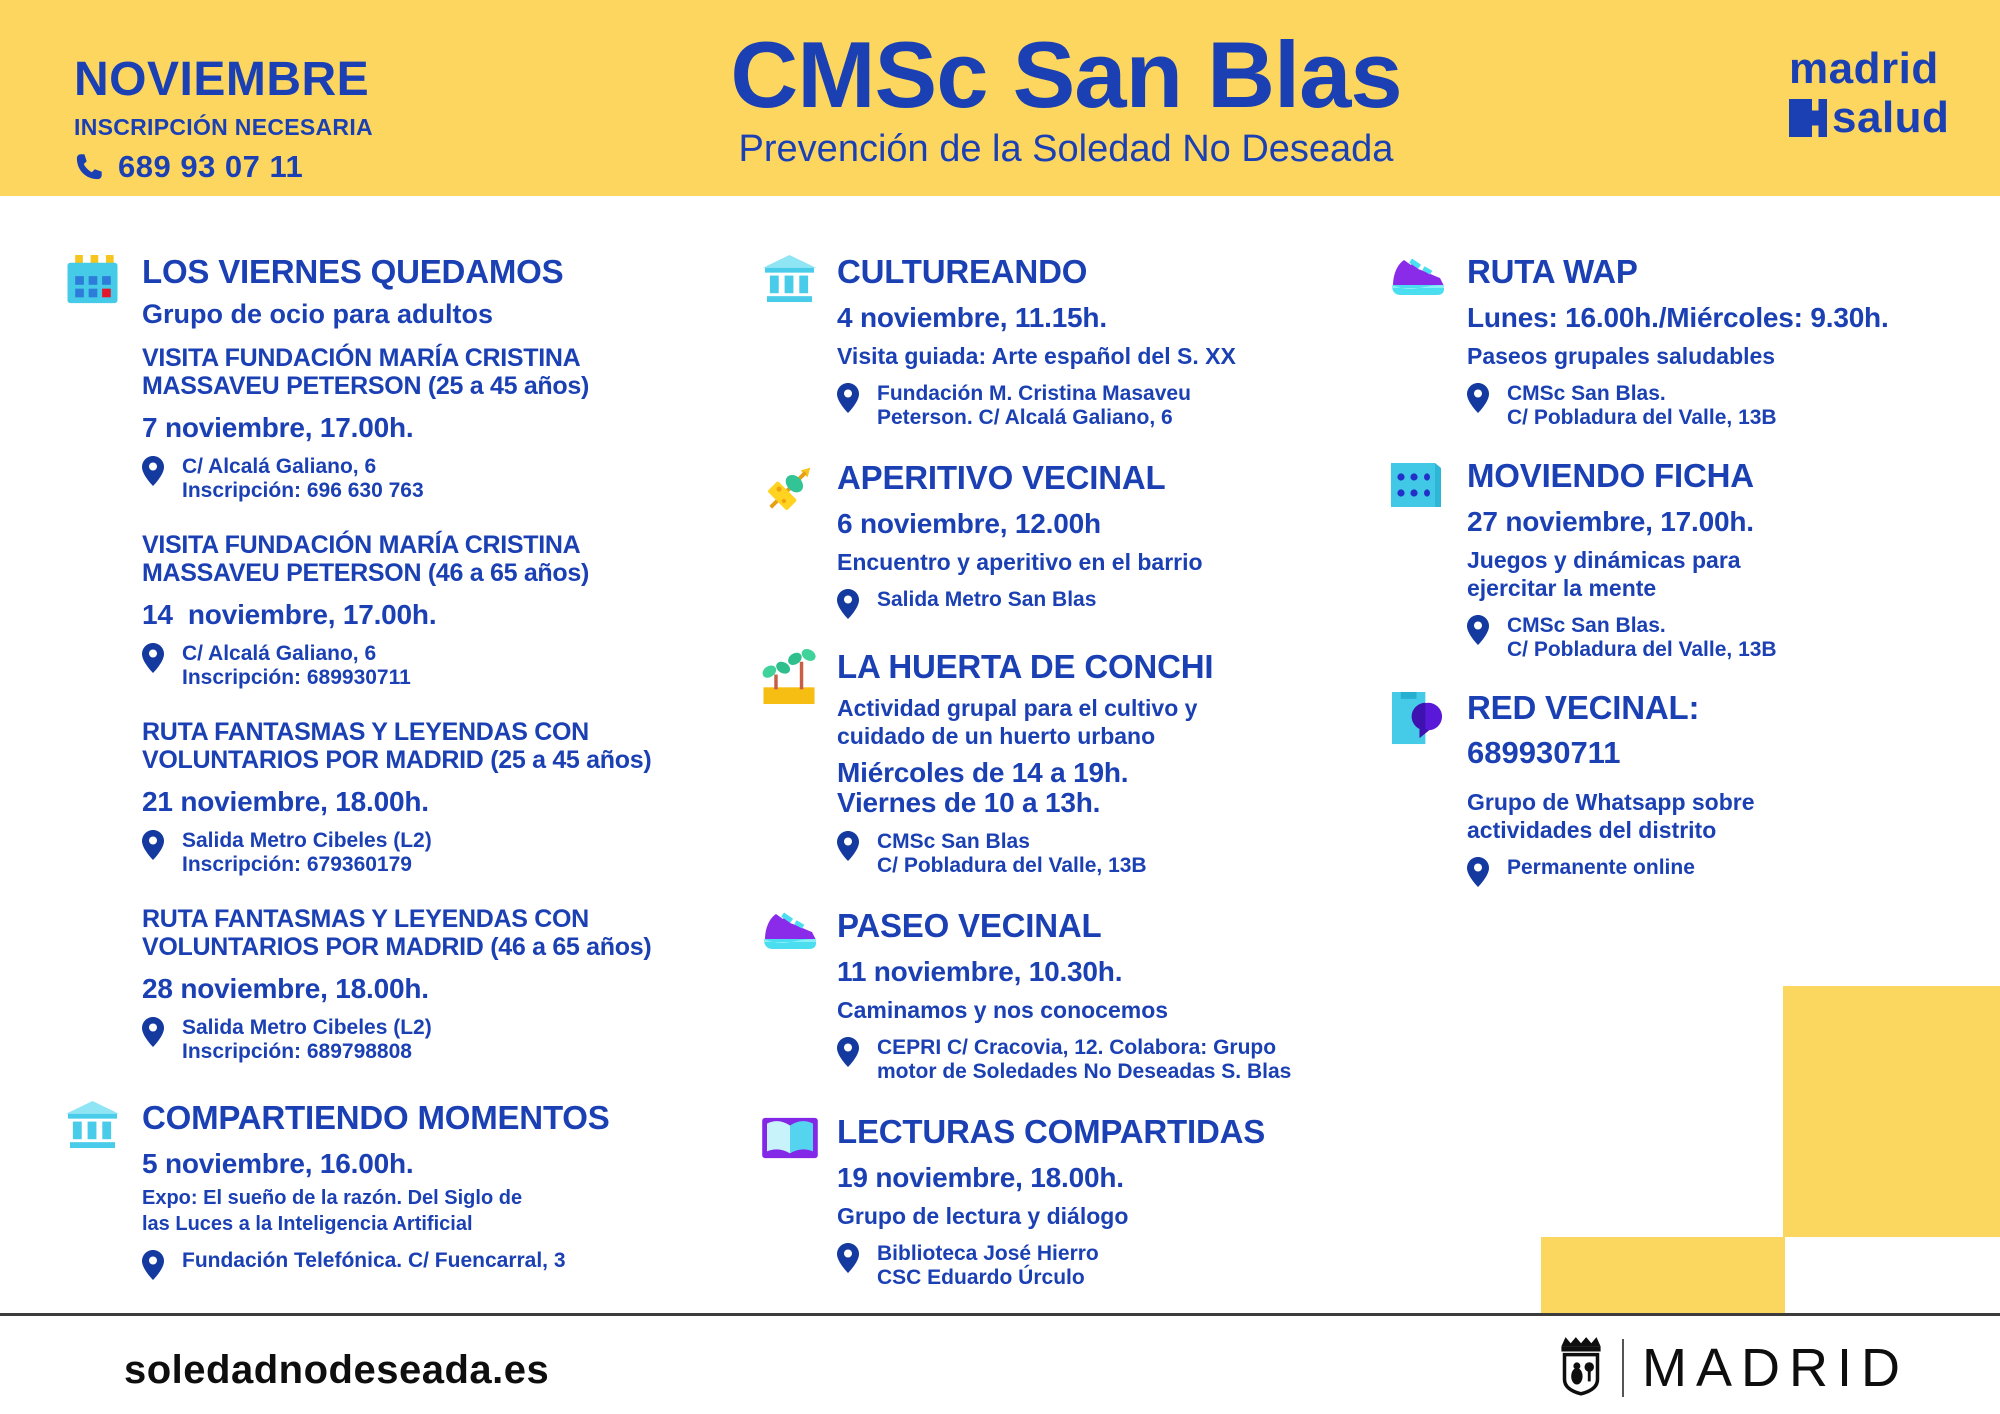 This screenshot has height=1414, width=2000. I want to click on section-title: LA HUERTA DE CONCHI, so click(1025, 666).